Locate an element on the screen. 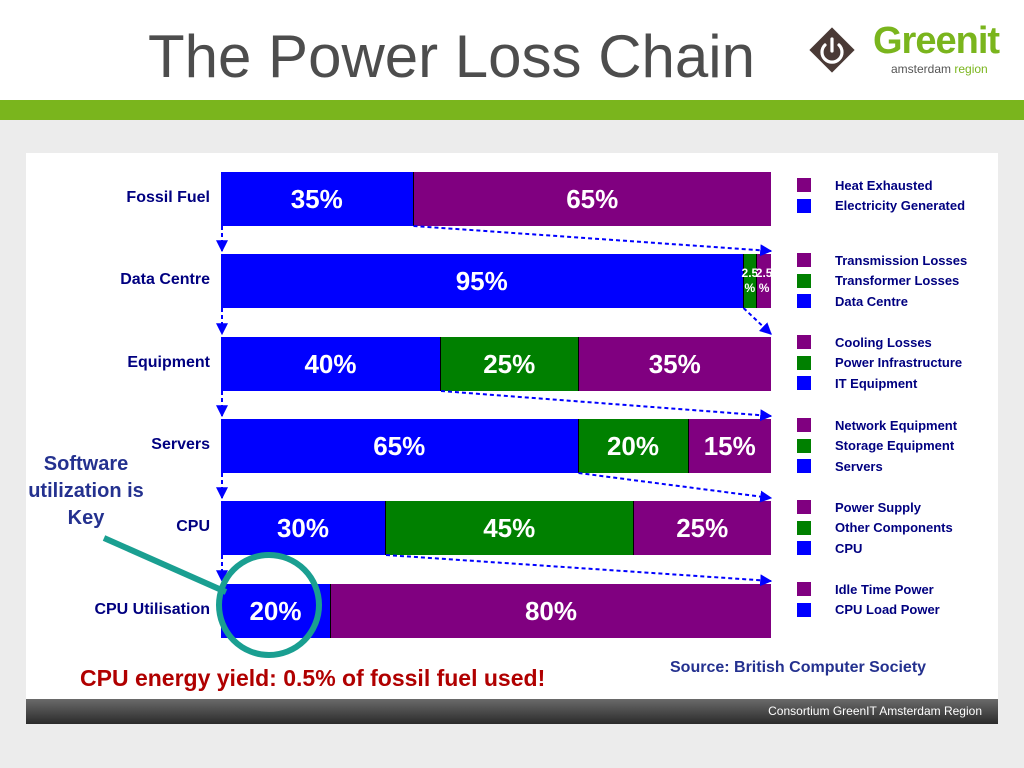 The image size is (1024, 768). stacked-bar: 30% 45% 25% is located at coordinates (496, 528).